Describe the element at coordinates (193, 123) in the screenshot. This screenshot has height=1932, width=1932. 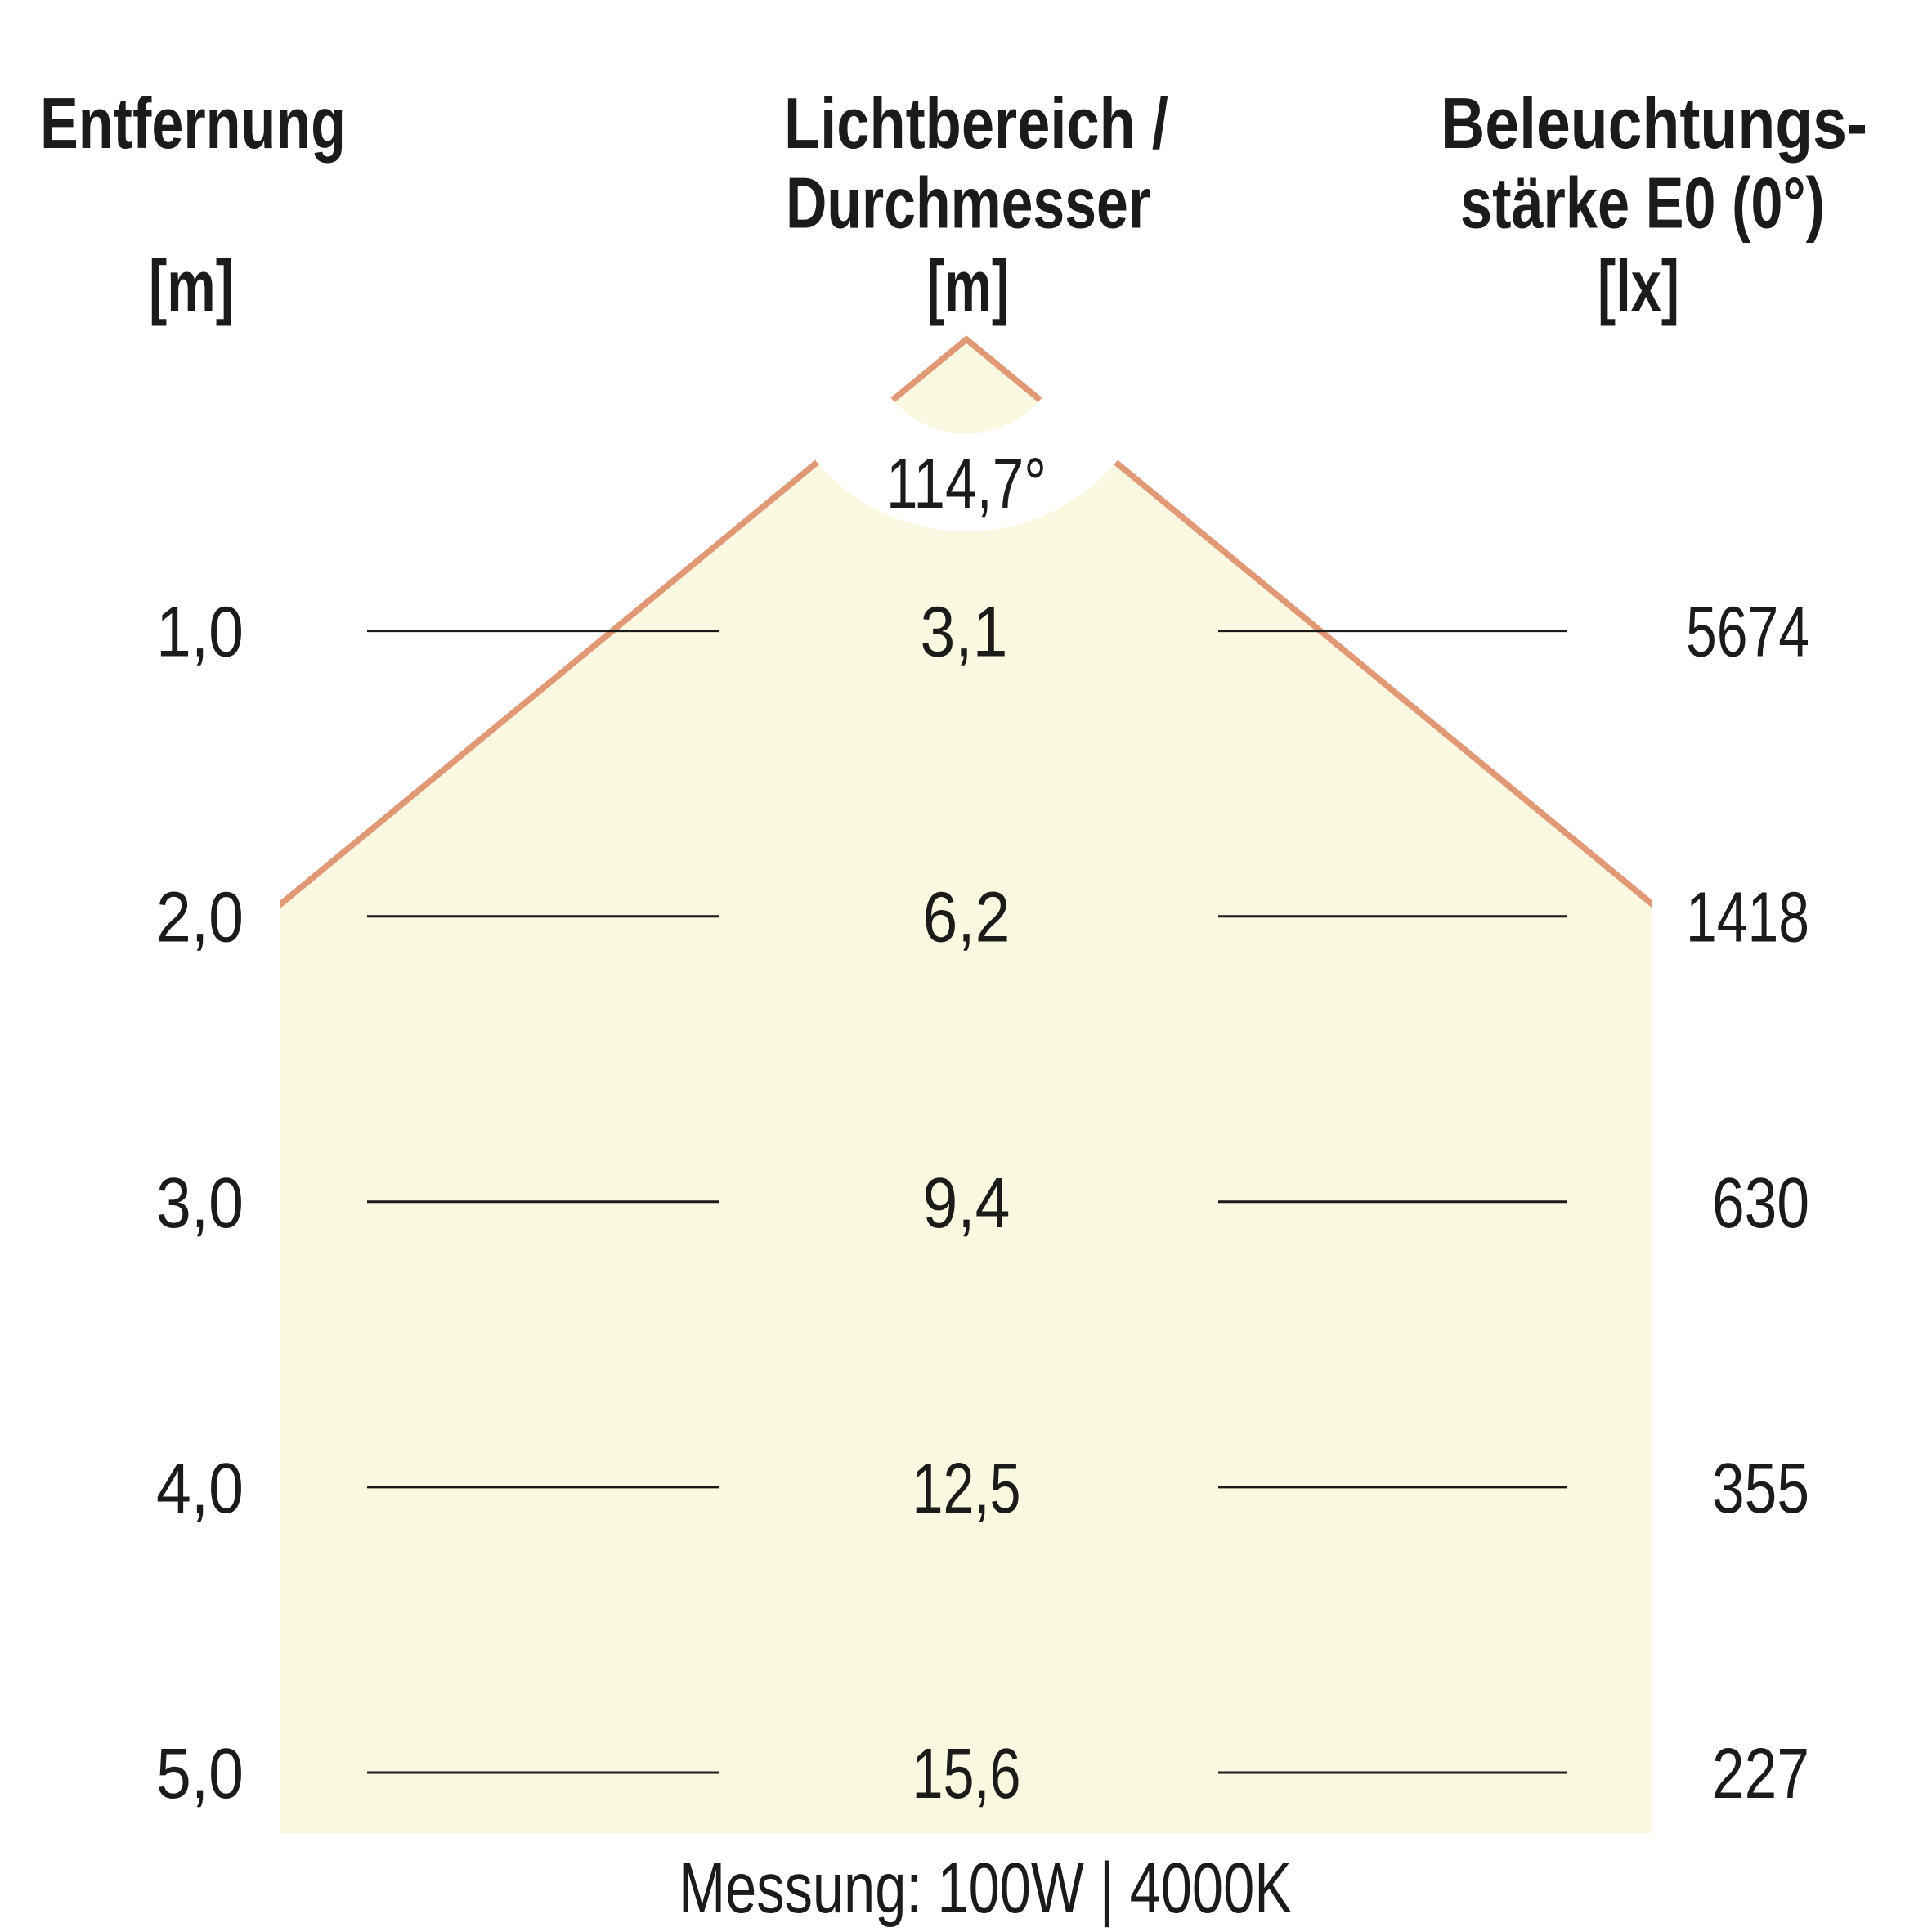
I see `svg-text: Entfernung` at that location.